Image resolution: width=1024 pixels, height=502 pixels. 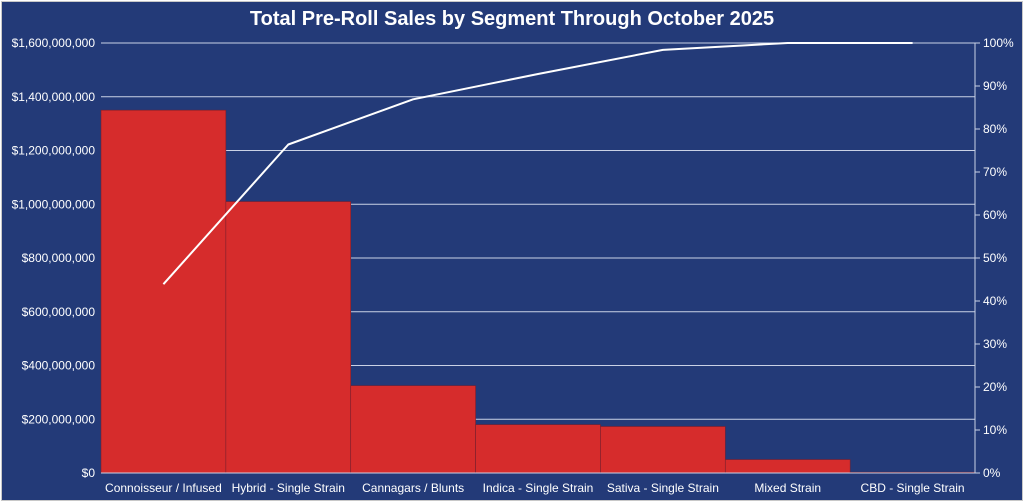 I want to click on x-tick-label: Sativa - Single Strain, so click(x=663, y=488).